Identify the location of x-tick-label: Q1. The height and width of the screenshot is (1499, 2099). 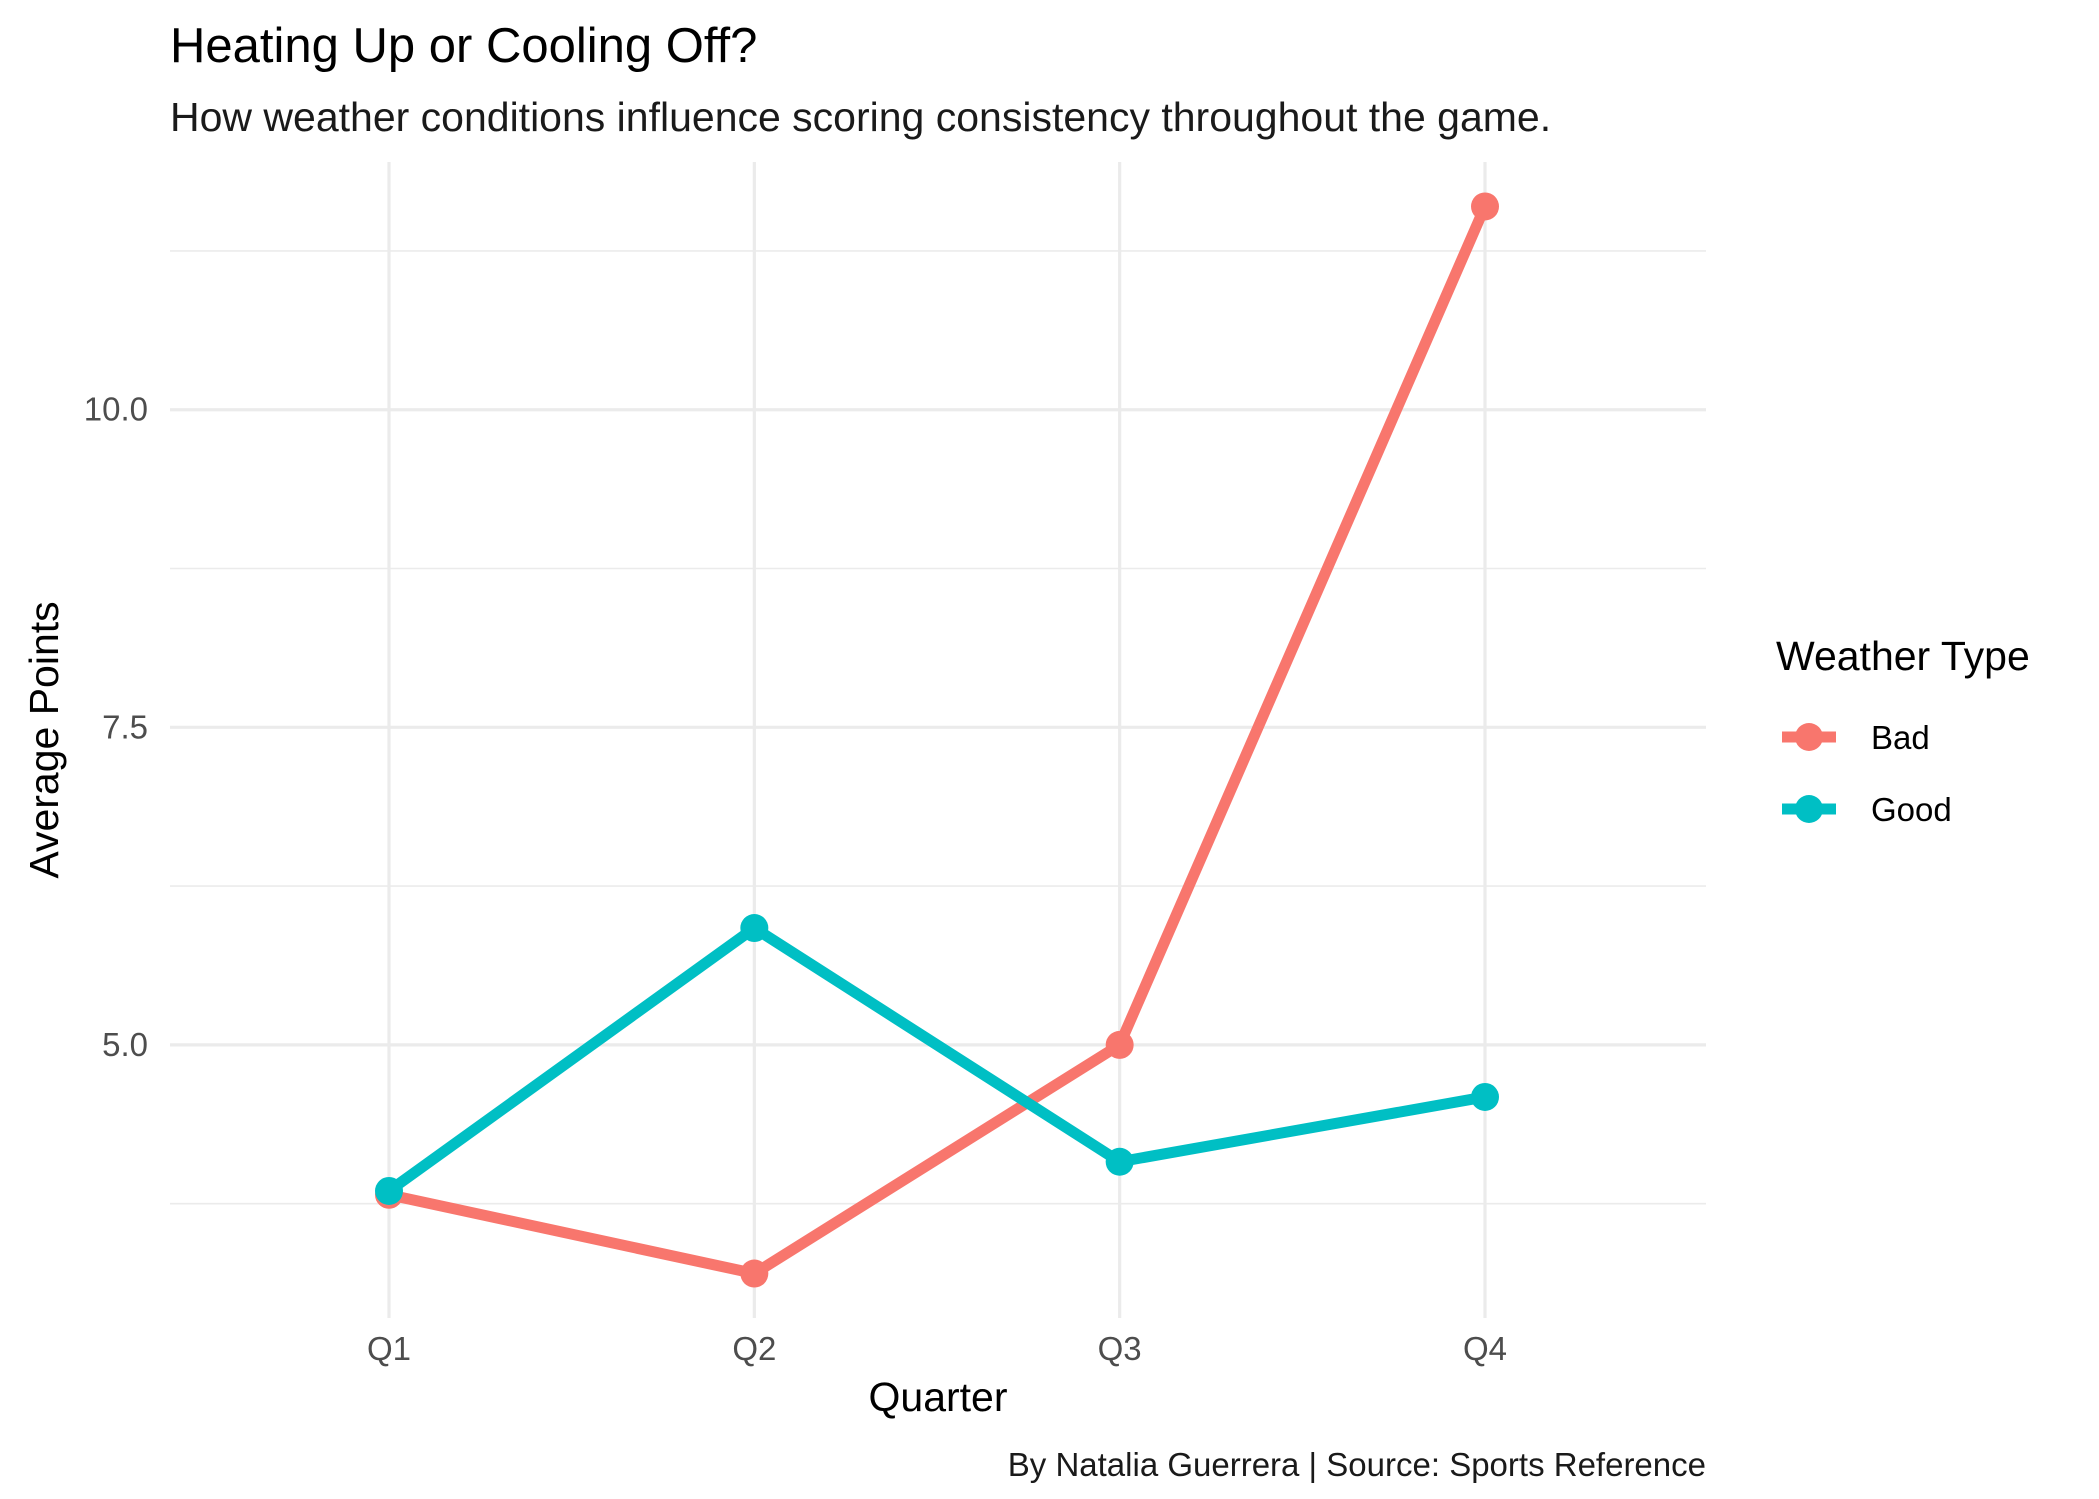
(389, 1348).